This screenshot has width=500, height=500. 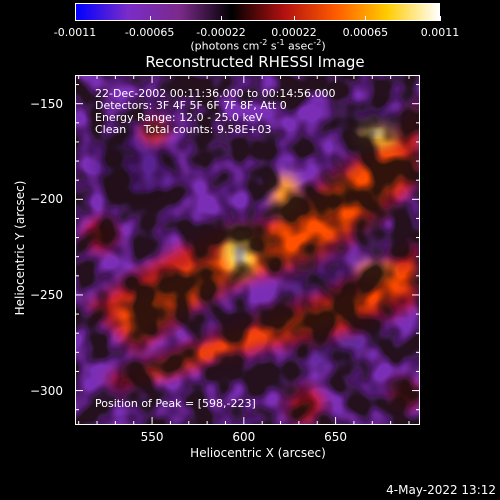 I want to click on y-tick-label: −300, so click(x=46, y=390).